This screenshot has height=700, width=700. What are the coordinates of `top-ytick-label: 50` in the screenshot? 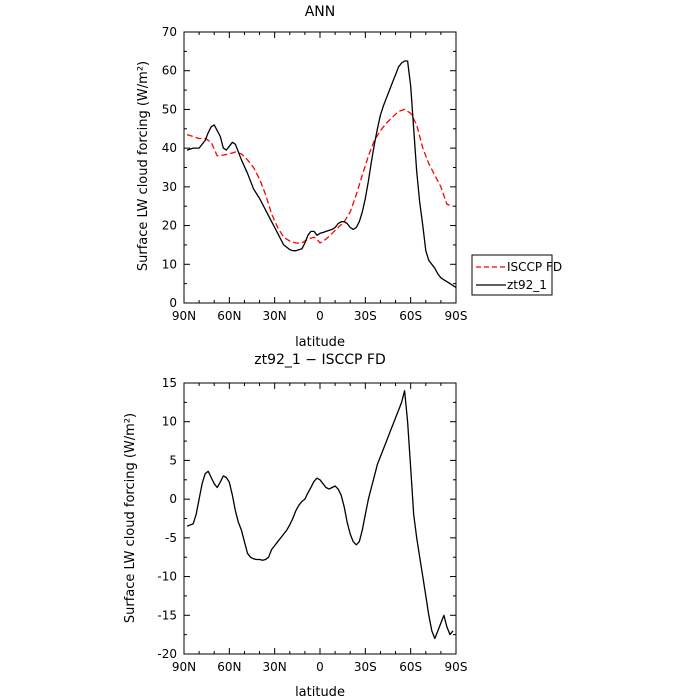 It's located at (169, 109).